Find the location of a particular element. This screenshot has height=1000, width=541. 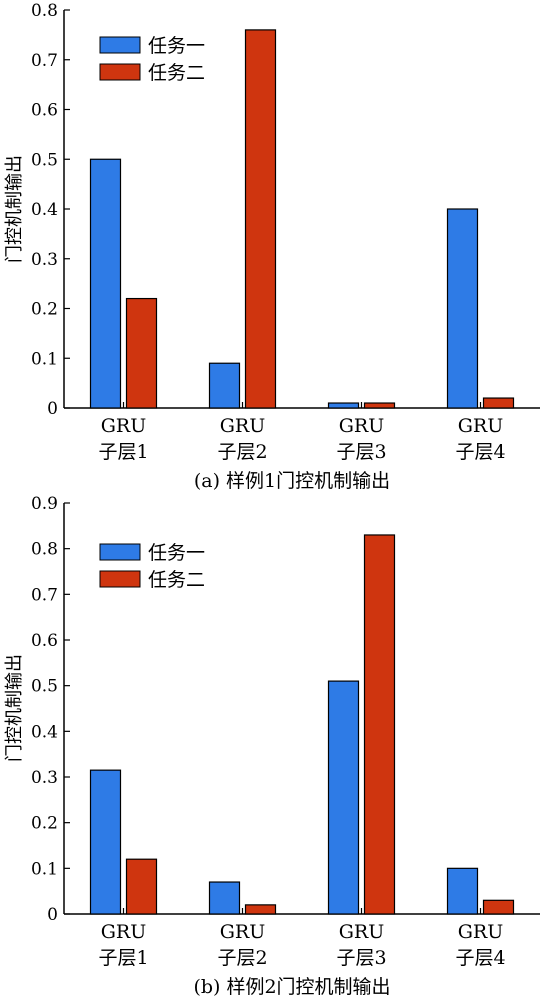

y-tick-label: 0.9 is located at coordinates (44, 504).